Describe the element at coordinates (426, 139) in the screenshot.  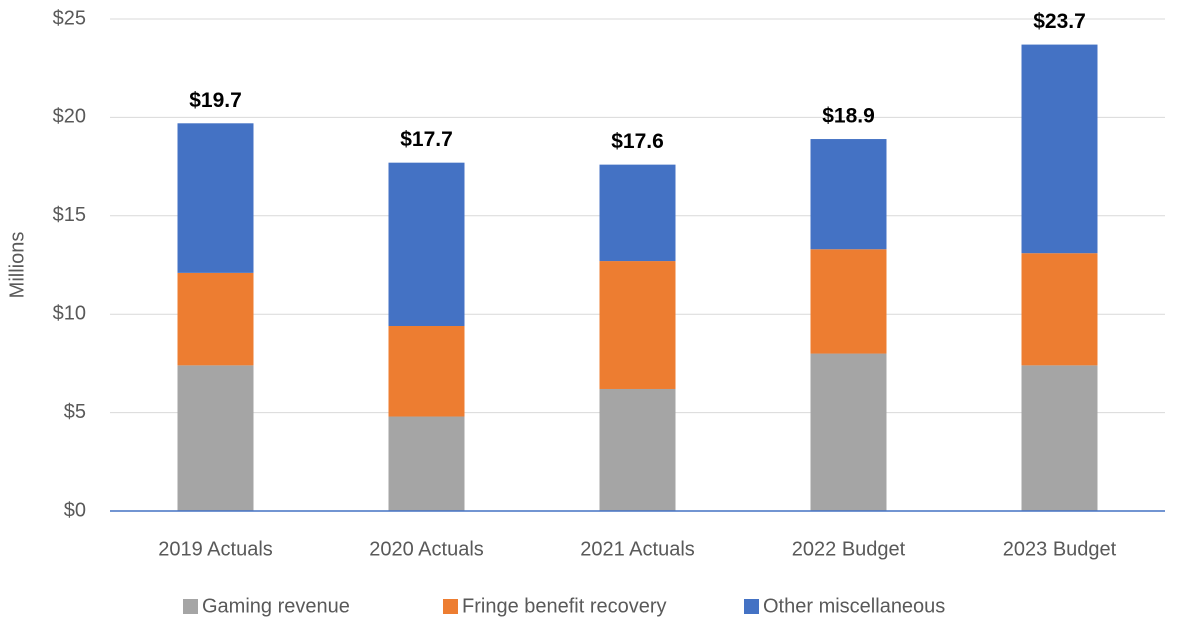
I see `total-label: $17.7` at that location.